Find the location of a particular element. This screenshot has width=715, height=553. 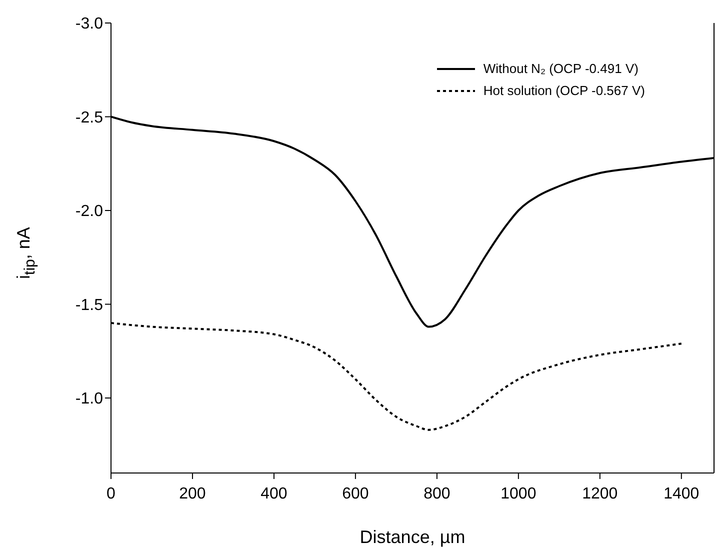

y-tick-label: -3.0 is located at coordinates (89, 24).